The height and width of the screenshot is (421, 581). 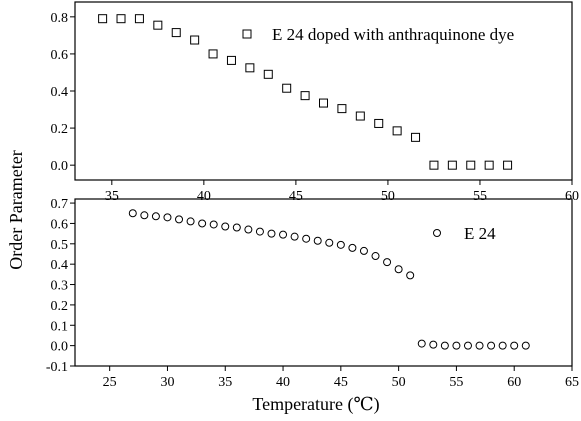 What do you see at coordinates (437, 233) in the screenshot?
I see `legend-marker-circle` at bounding box center [437, 233].